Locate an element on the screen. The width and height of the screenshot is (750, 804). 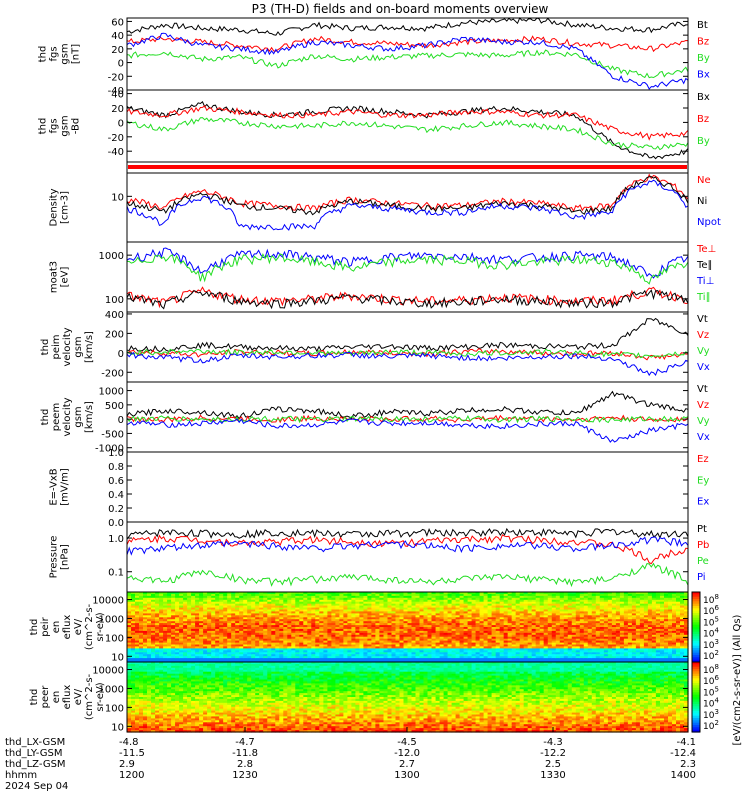
panel-8-ytick-label: 0.1 is located at coordinates (116, 573).